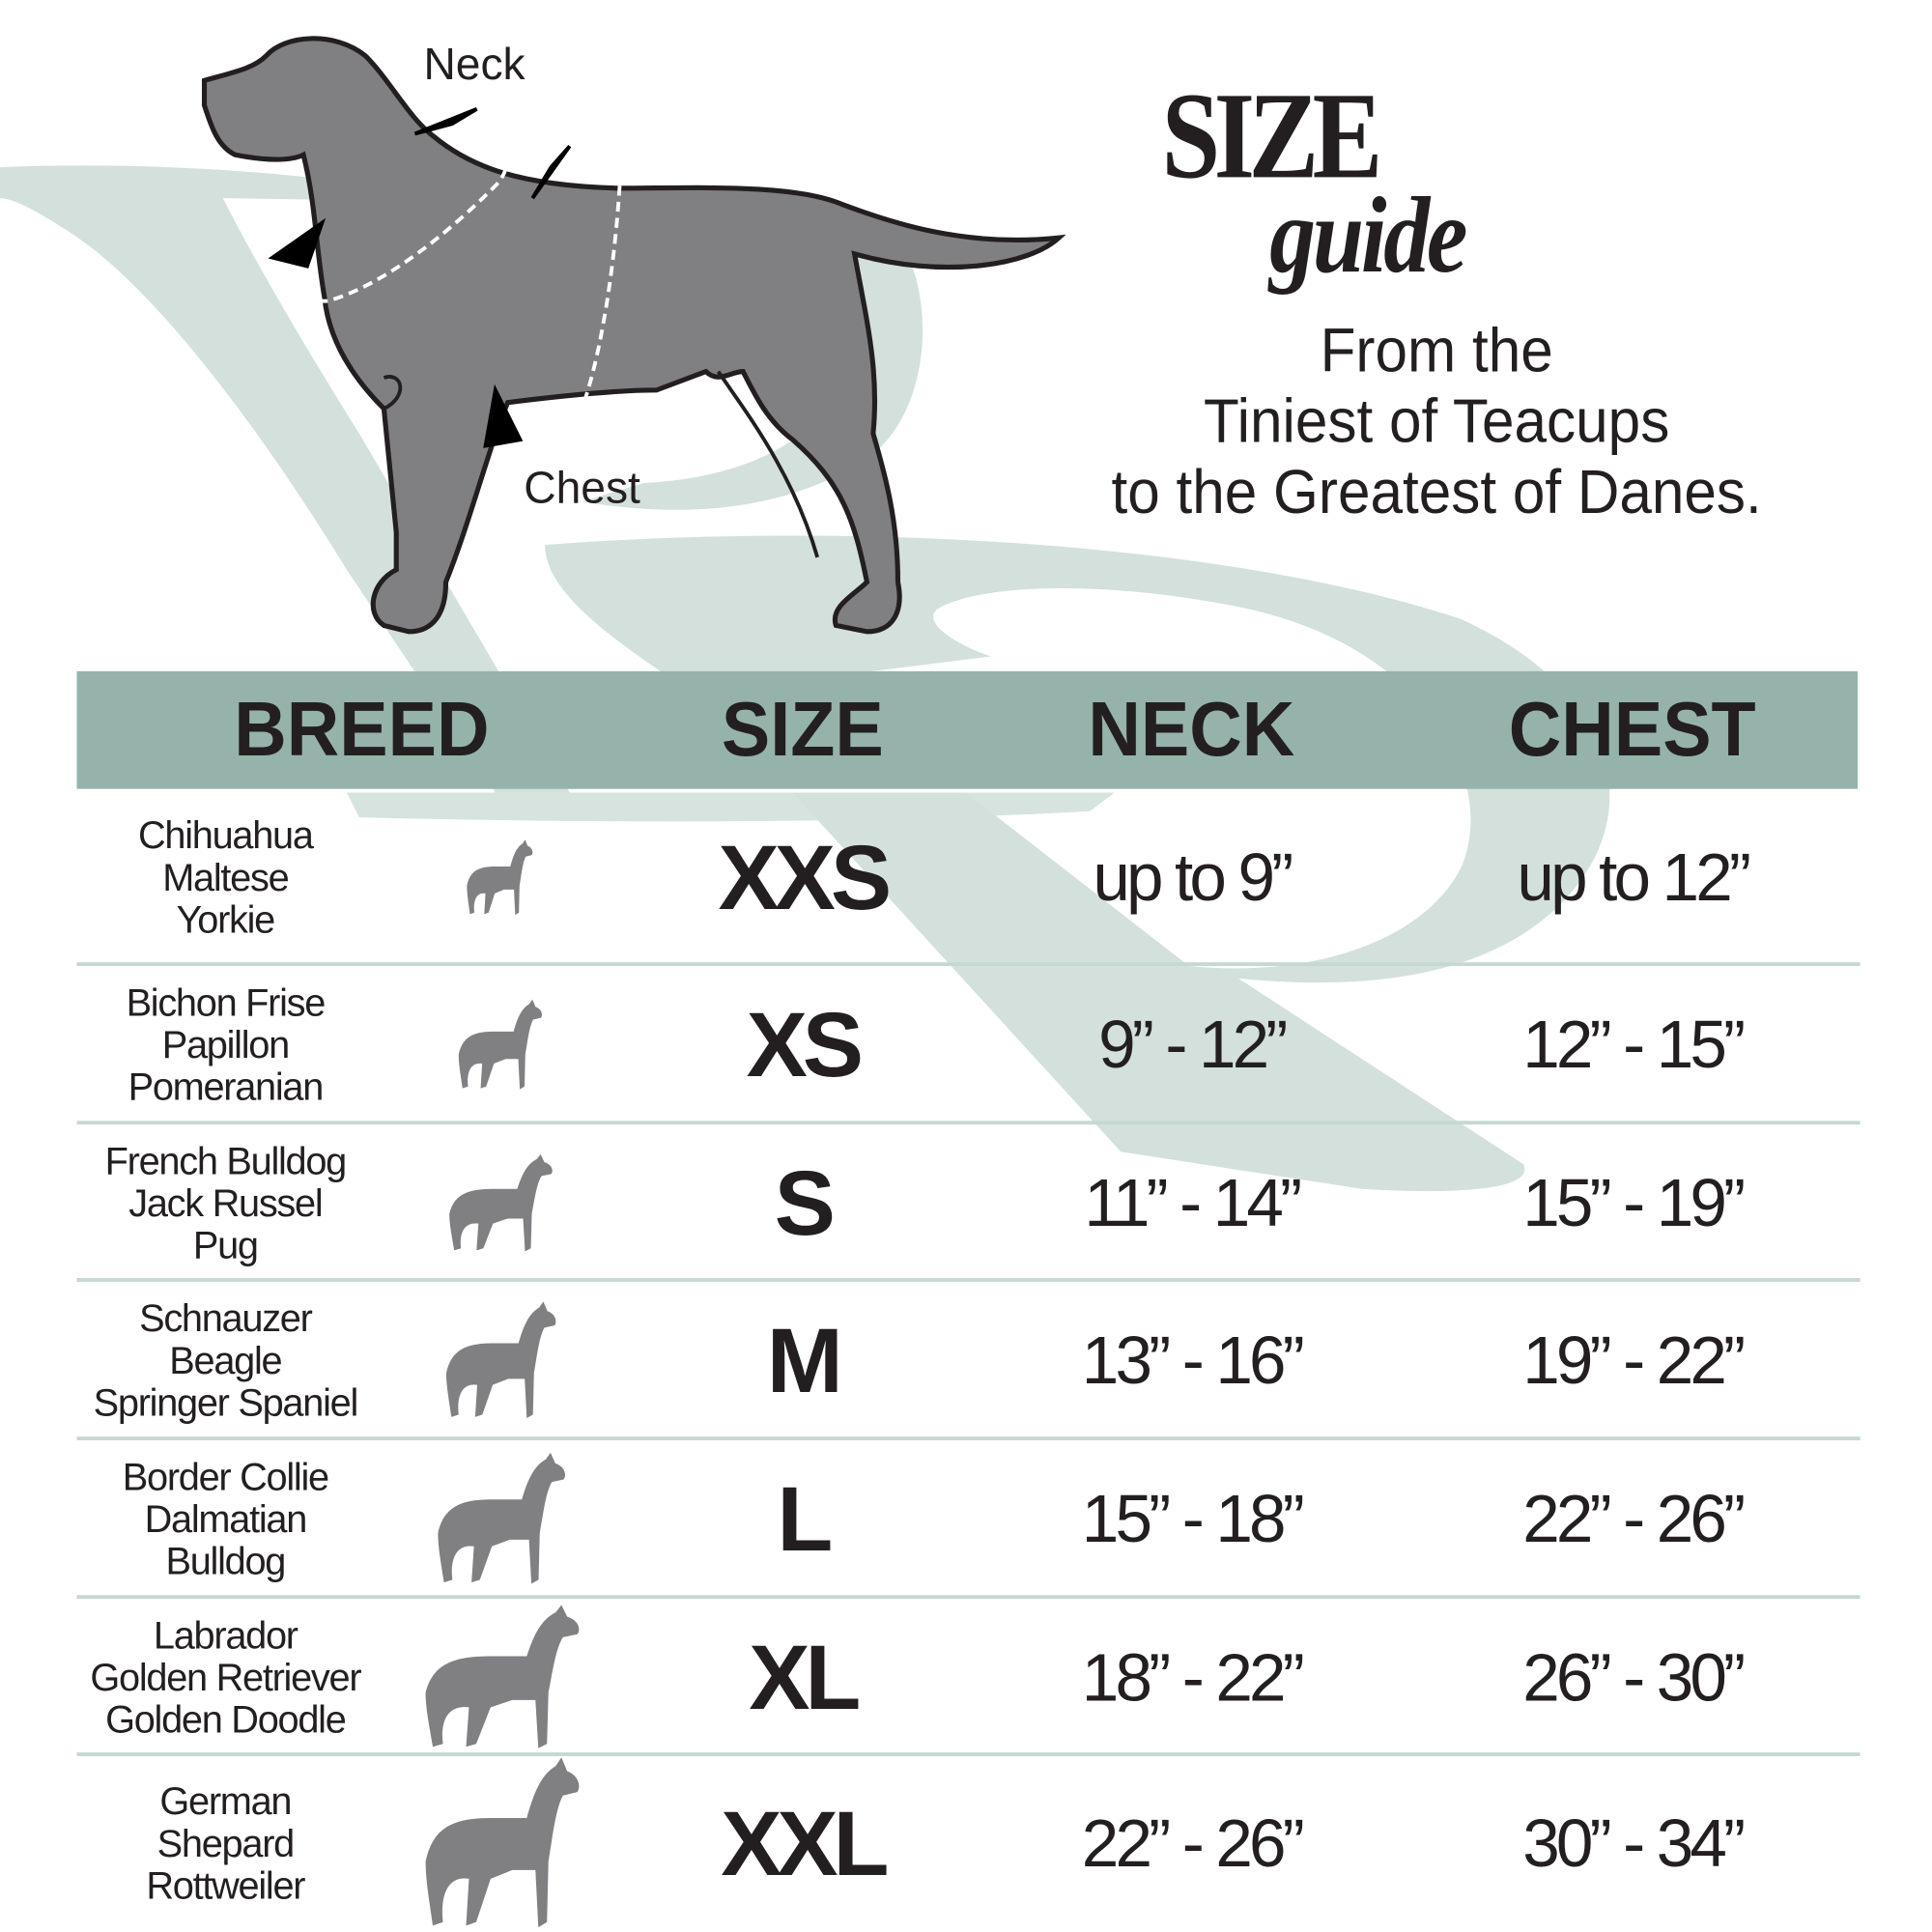 The height and width of the screenshot is (1932, 1932). What do you see at coordinates (805, 1203) in the screenshot?
I see `size-value: S` at bounding box center [805, 1203].